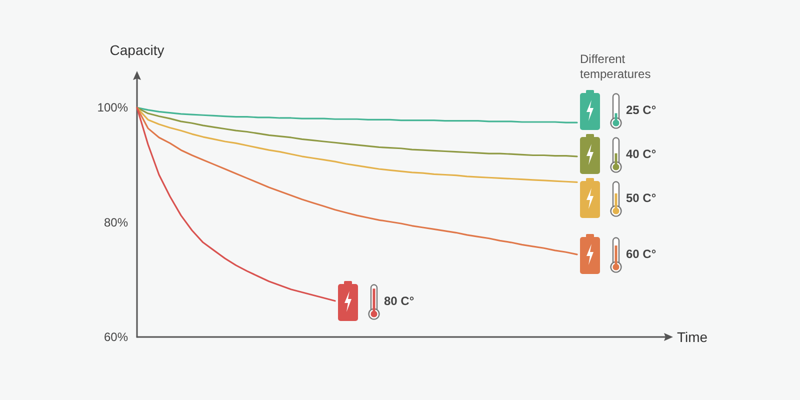  Describe the element at coordinates (616, 67) in the screenshot. I see `annotation: Different temperatures` at that location.